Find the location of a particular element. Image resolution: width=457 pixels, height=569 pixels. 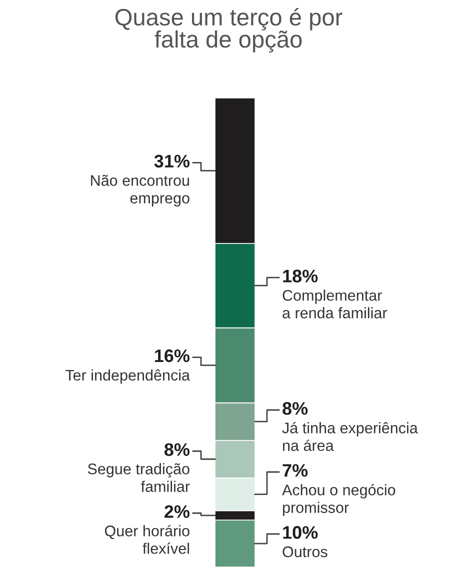

data-label: 18% is located at coordinates (300, 276).